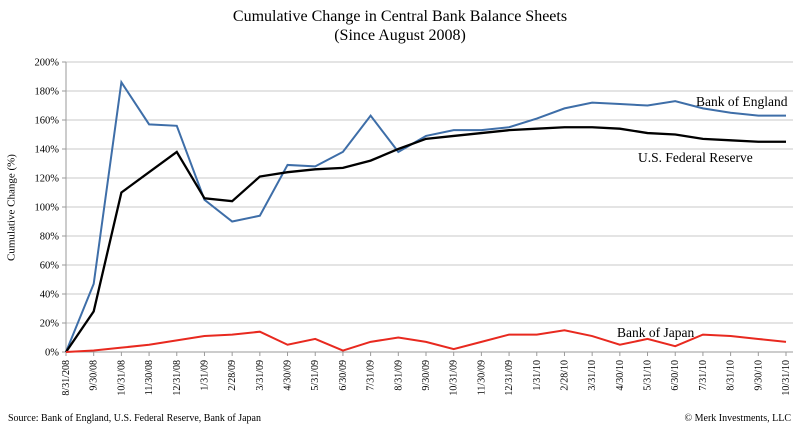 This screenshot has height=433, width=800. I want to click on y-tick-label: 140%, so click(47, 150).